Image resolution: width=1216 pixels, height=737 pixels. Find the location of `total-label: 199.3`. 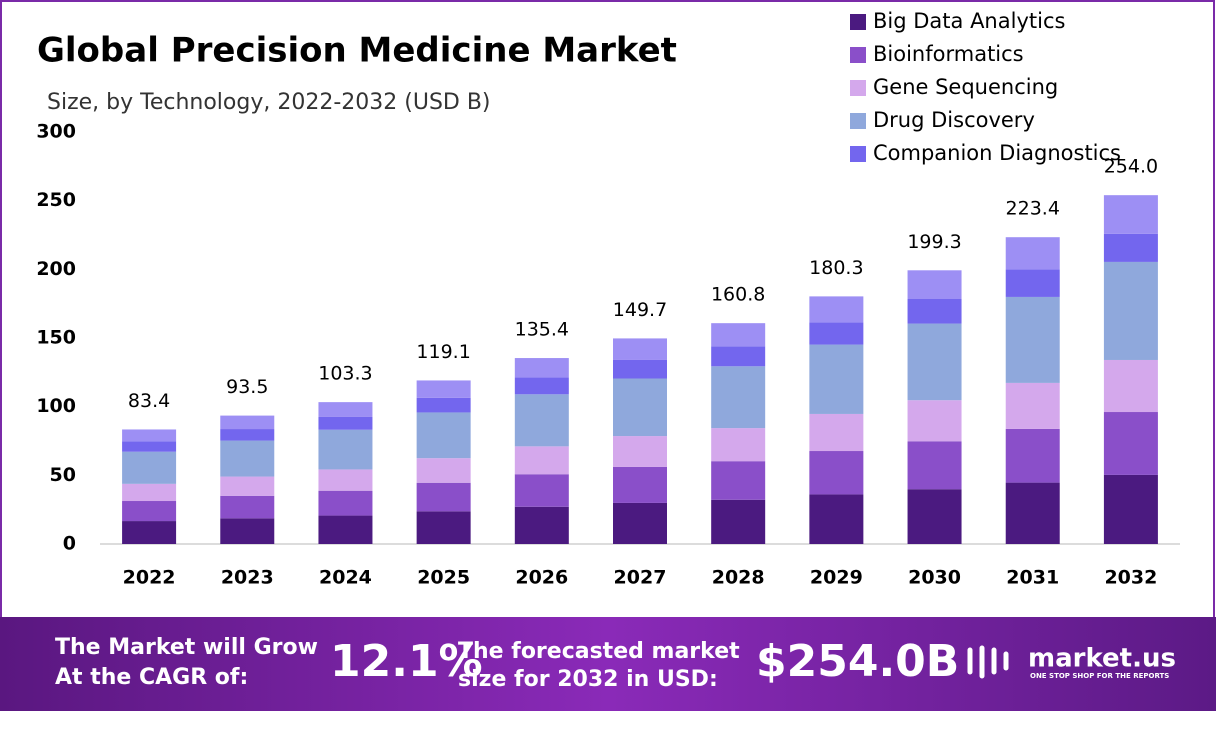

total-label: 199.3 is located at coordinates (934, 242).